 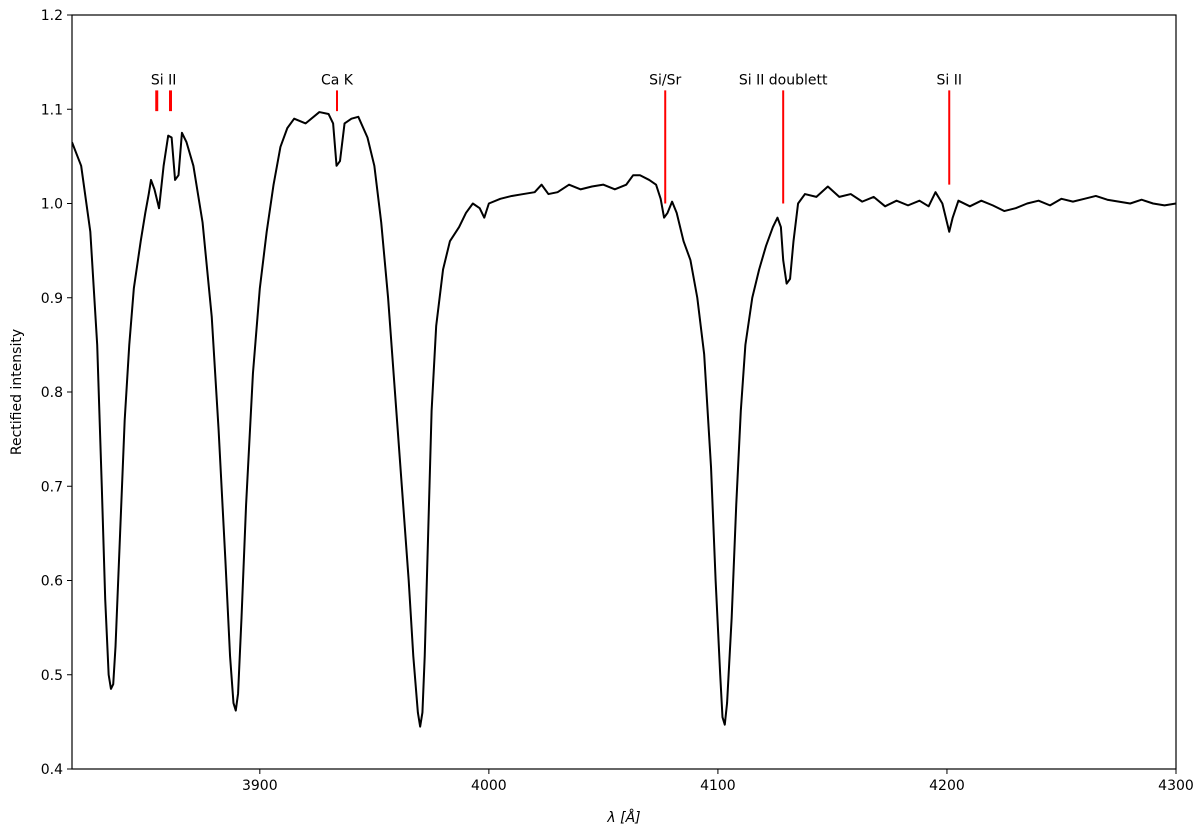 What do you see at coordinates (52, 393) in the screenshot?
I see `y-tick-label-4: 0.8` at bounding box center [52, 393].